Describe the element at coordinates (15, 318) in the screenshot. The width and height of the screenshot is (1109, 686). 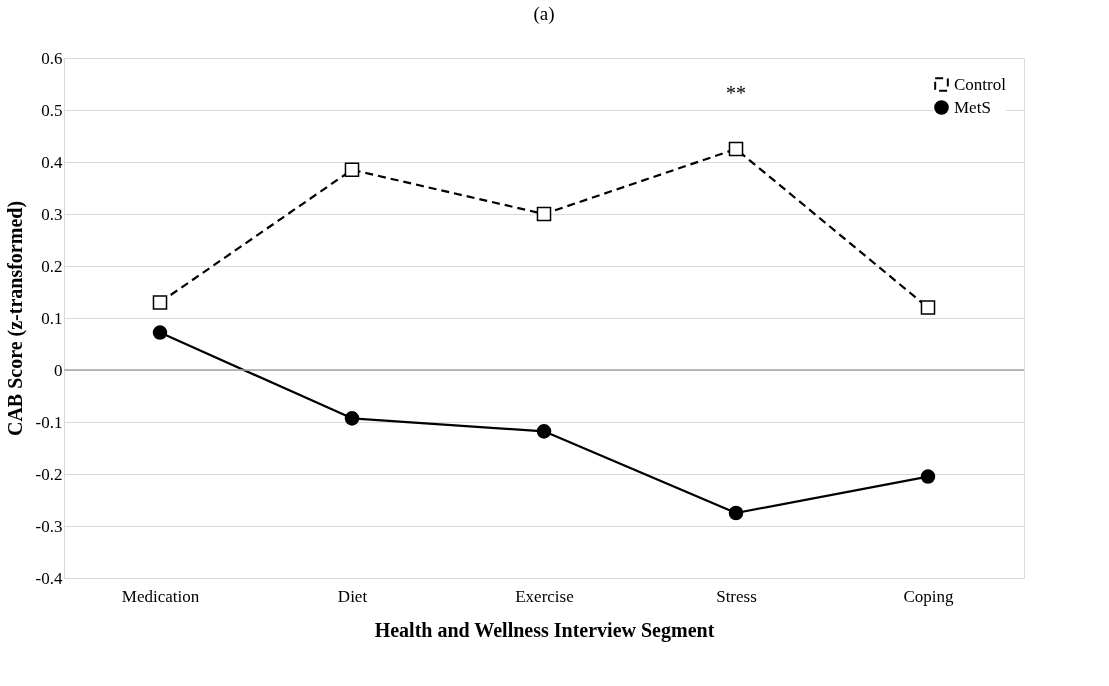
I see `y-axis-title: CAB Score (z-transformed)` at that location.